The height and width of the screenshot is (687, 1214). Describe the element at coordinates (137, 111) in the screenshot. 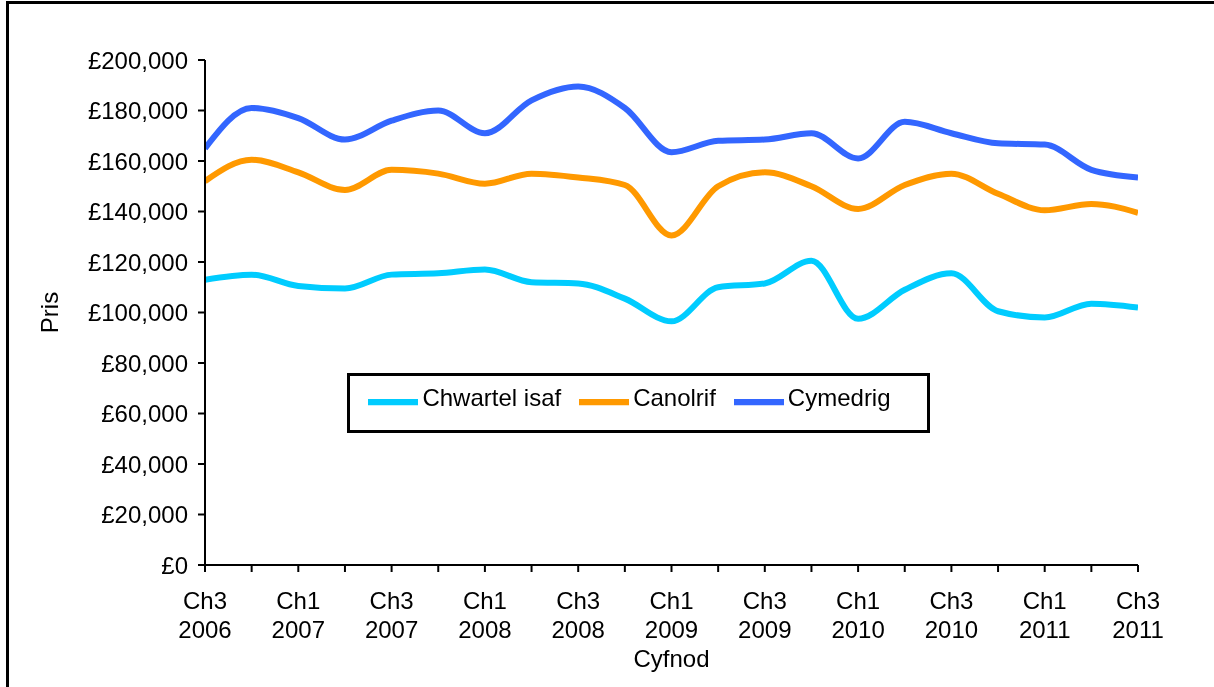

I see `y-tick-label: £180,000` at that location.